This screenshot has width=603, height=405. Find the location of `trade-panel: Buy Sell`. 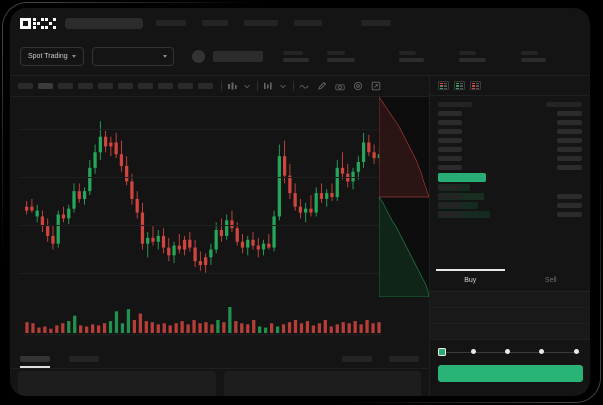

trade-panel: Buy Sell is located at coordinates (510, 332).